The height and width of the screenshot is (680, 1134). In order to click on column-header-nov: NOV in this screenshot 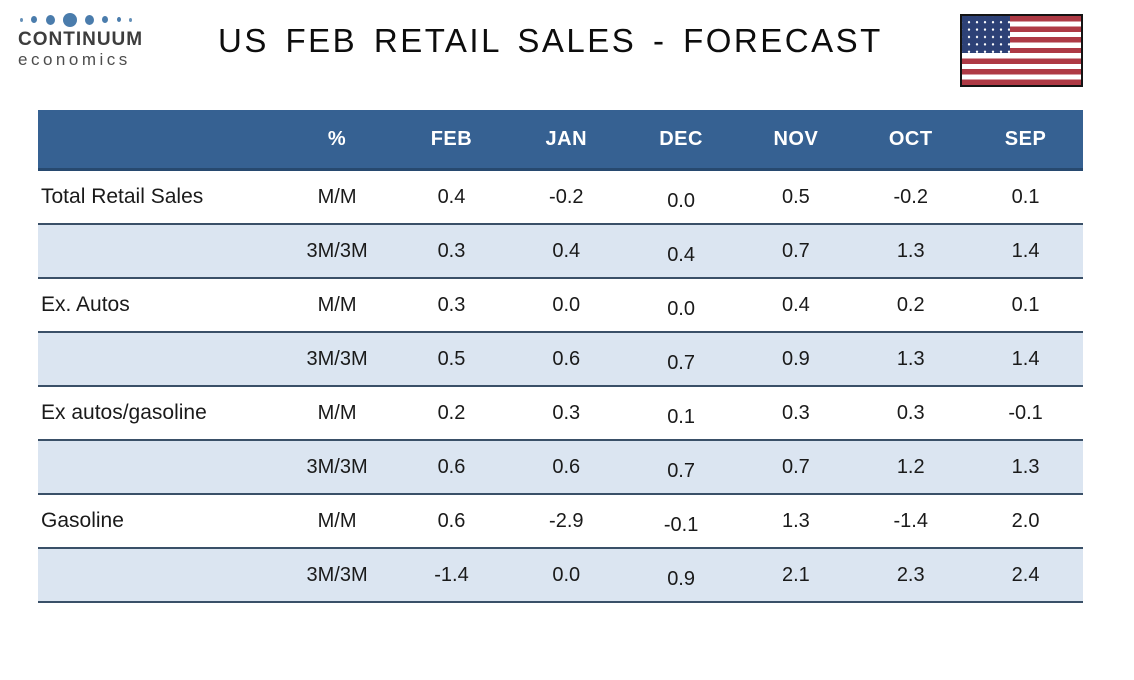, I will do `click(796, 140)`.